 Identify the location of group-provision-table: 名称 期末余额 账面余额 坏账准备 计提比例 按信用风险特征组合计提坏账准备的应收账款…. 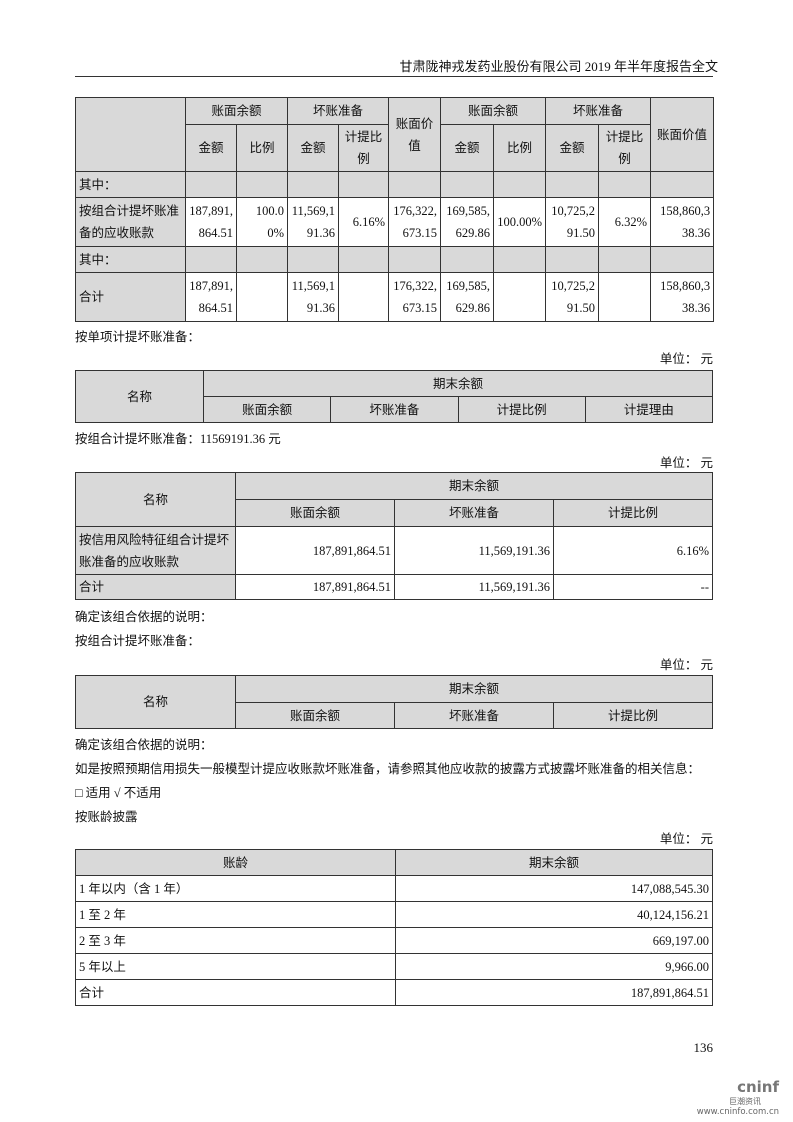
(394, 536).